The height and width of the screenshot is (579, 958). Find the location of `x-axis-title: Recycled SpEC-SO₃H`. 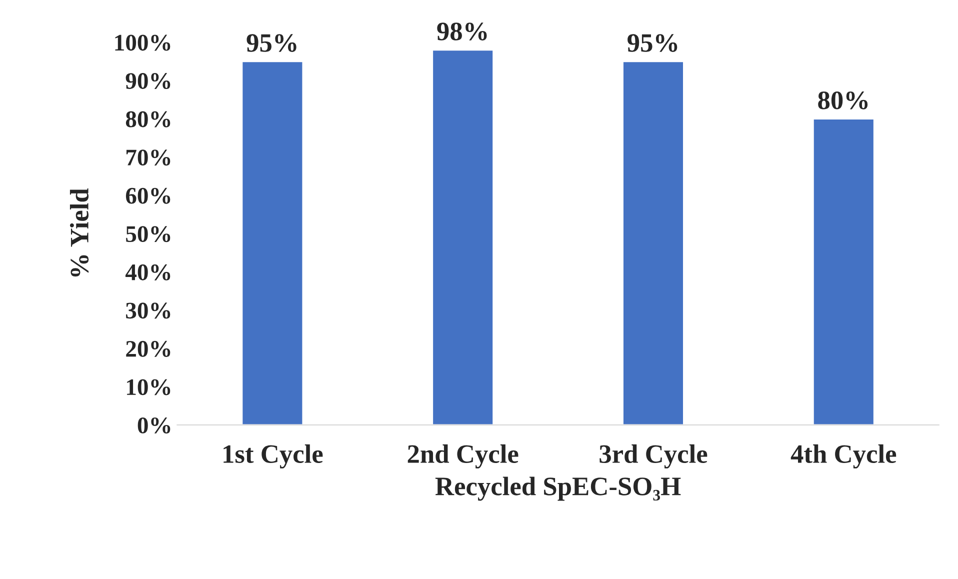

x-axis-title: Recycled SpEC-SO₃H is located at coordinates (558, 488).